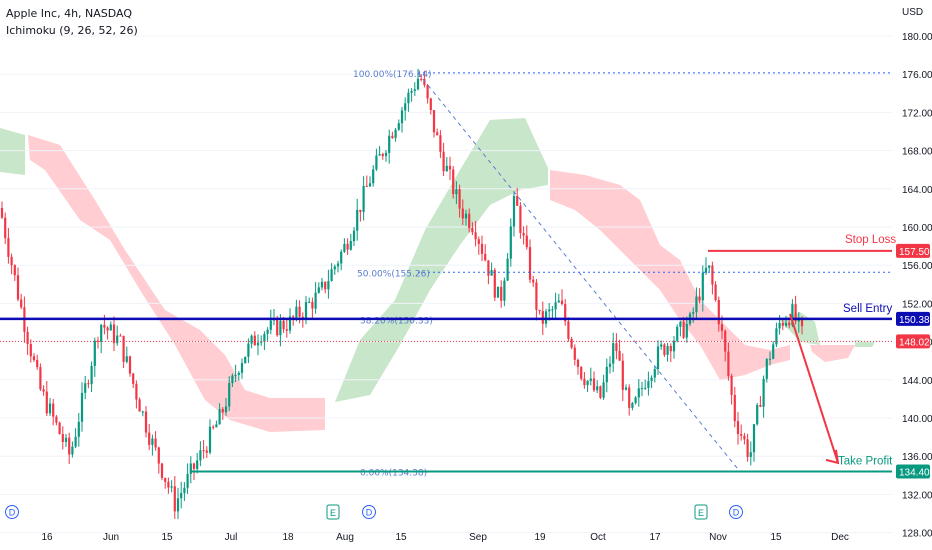  I want to click on currency-label: USD, so click(912, 12).